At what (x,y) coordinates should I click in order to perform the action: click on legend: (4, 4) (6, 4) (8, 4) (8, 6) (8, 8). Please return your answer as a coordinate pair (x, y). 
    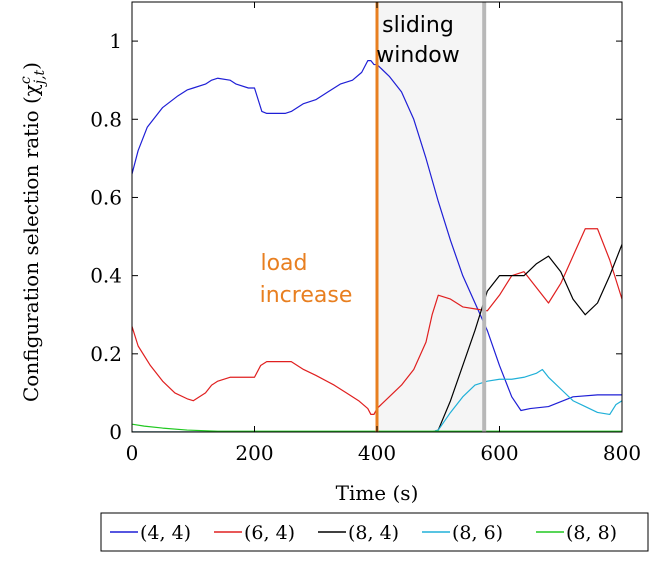
    Looking at the image, I should click on (363, 533).